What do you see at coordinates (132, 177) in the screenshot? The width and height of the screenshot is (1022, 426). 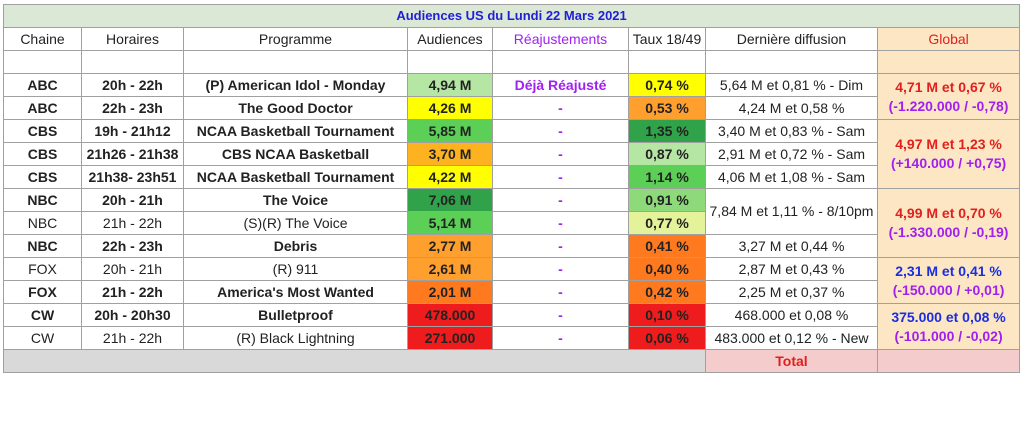 I see `cell-horaires: 21h38- 23h51` at bounding box center [132, 177].